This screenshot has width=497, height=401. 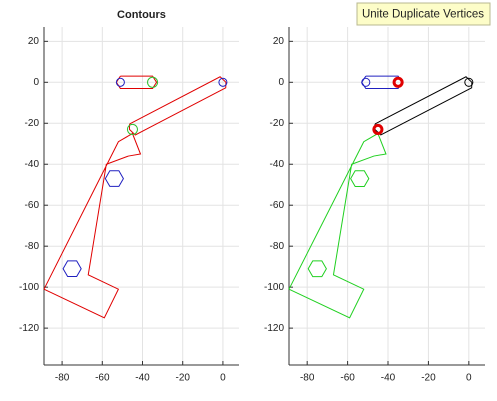 I want to click on chart-title: Contours, so click(x=141, y=15).